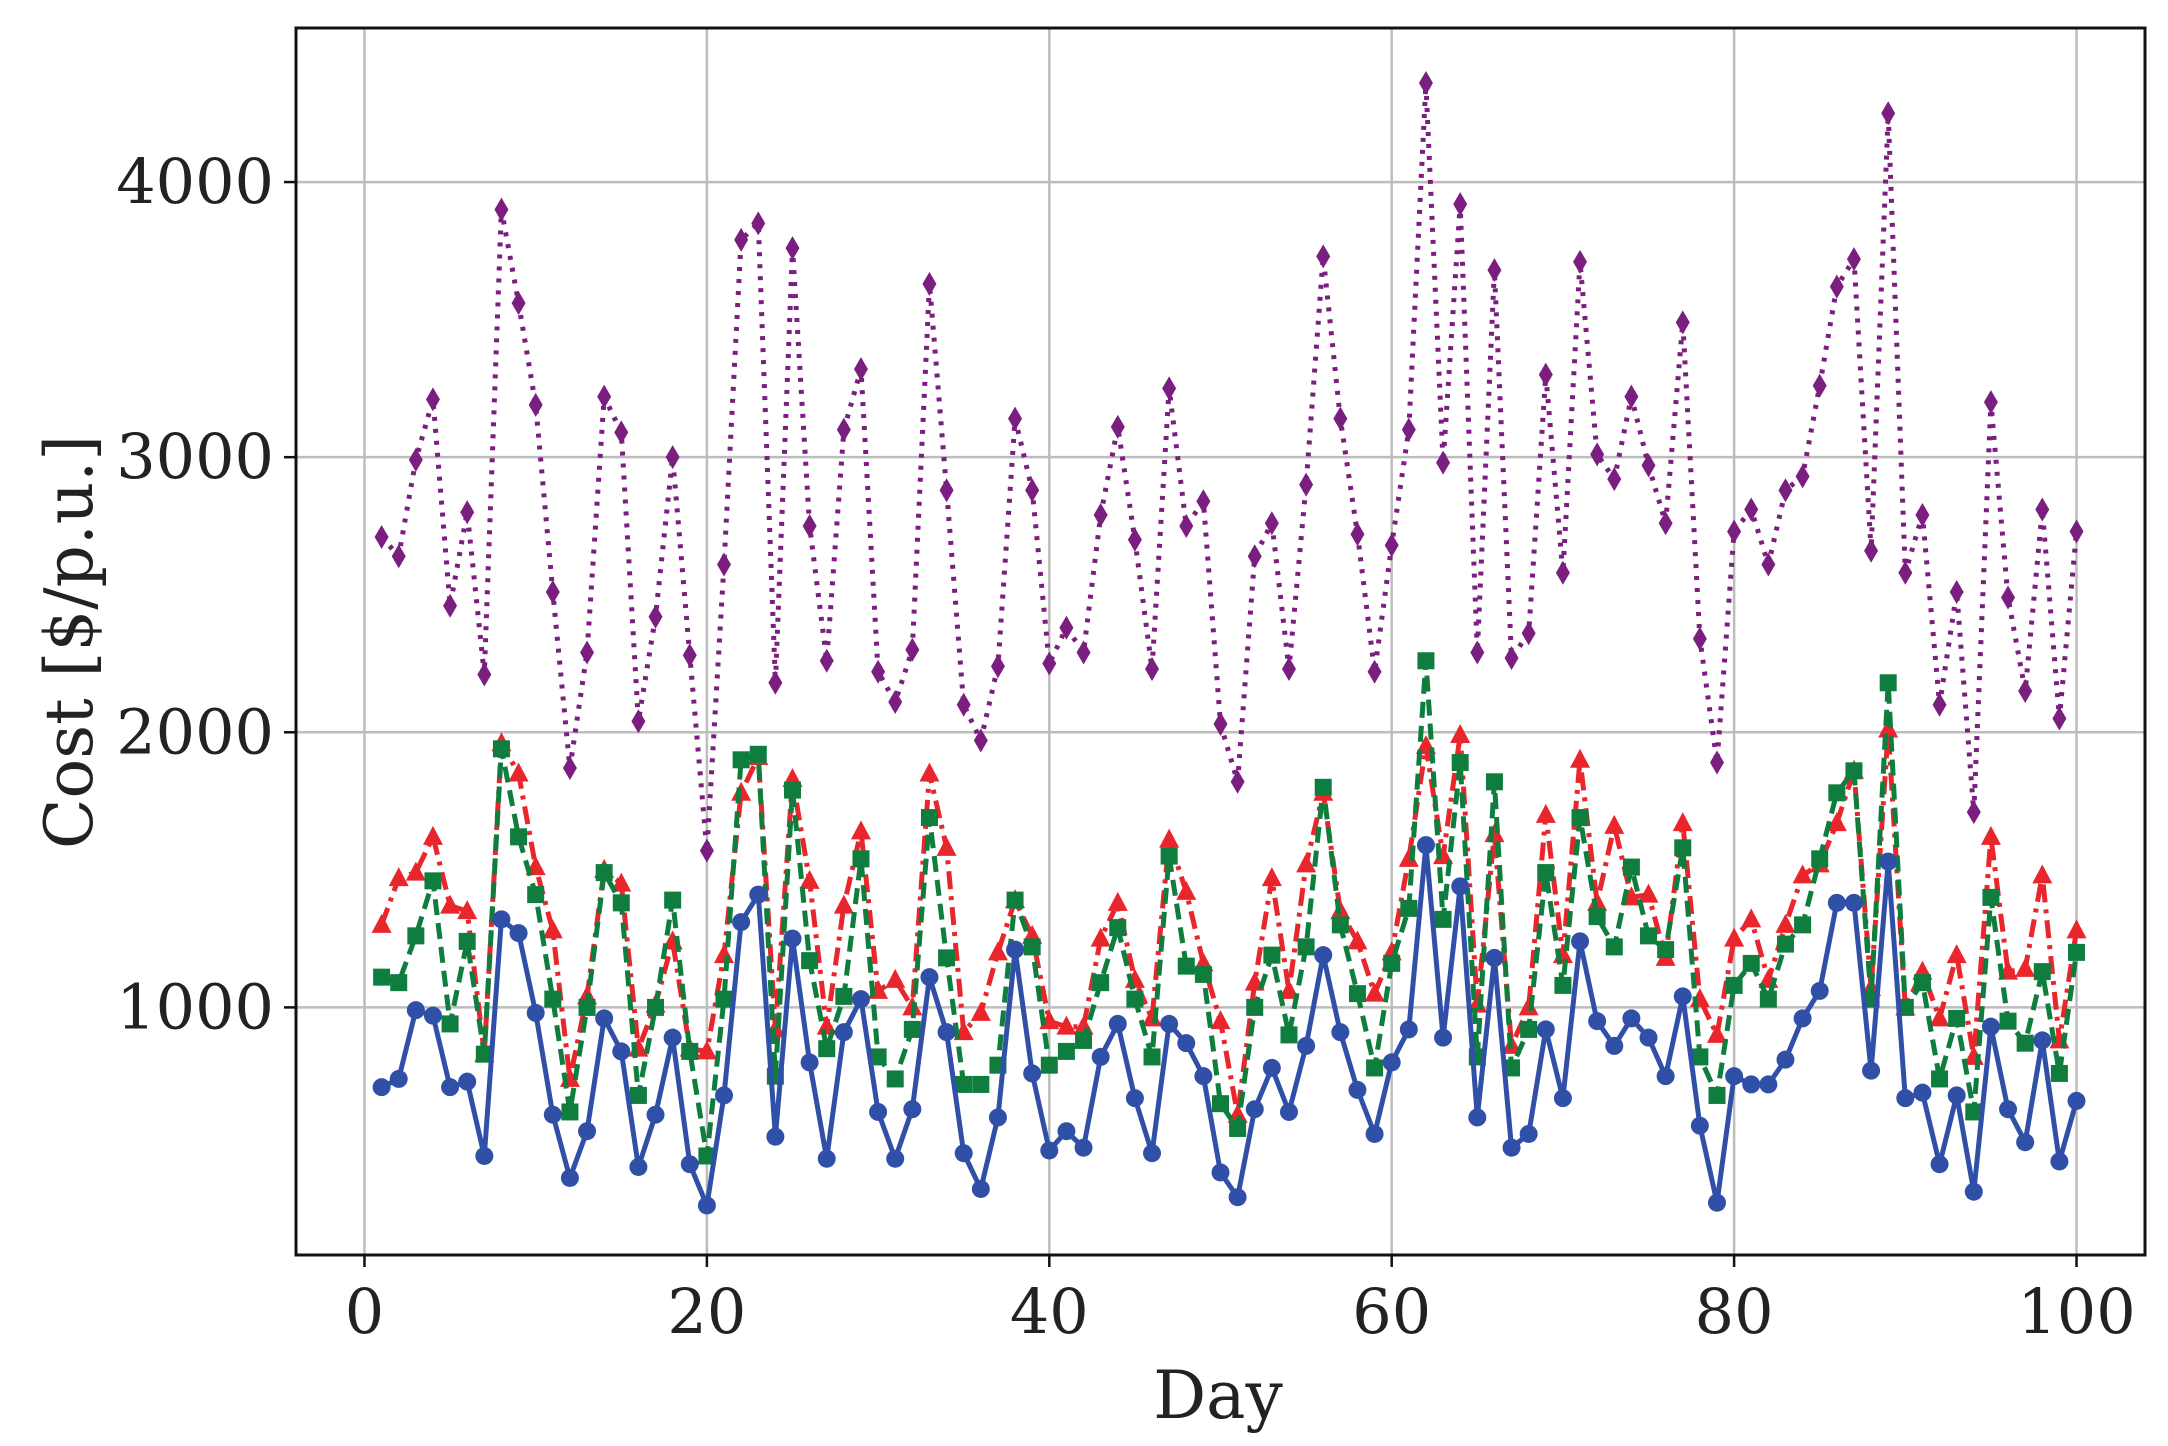 This screenshot has height=1446, width=2168. I want to click on x-tick-label: 40, so click(1049, 1311).